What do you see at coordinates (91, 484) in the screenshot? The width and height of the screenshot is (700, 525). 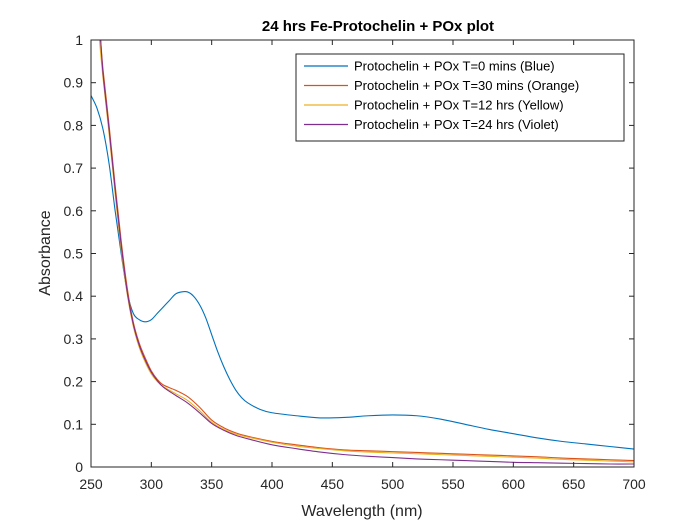 I see `x-tick-label: 250` at bounding box center [91, 484].